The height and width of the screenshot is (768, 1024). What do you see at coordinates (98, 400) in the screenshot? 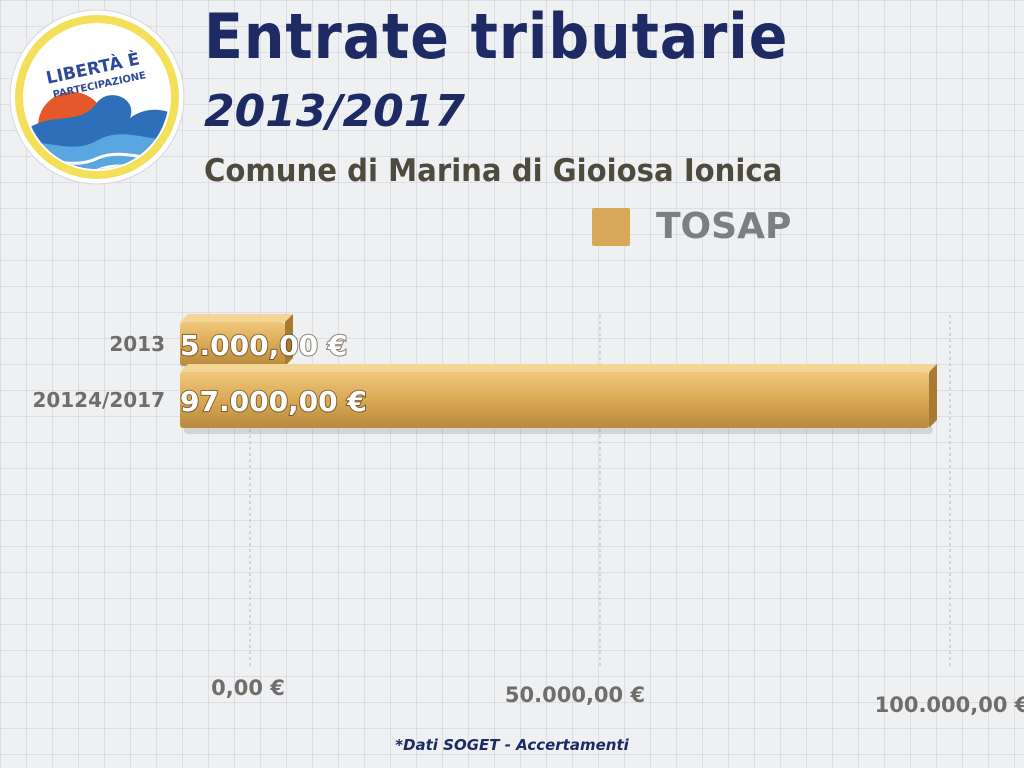
I see `category-label: 20124/2017` at bounding box center [98, 400].